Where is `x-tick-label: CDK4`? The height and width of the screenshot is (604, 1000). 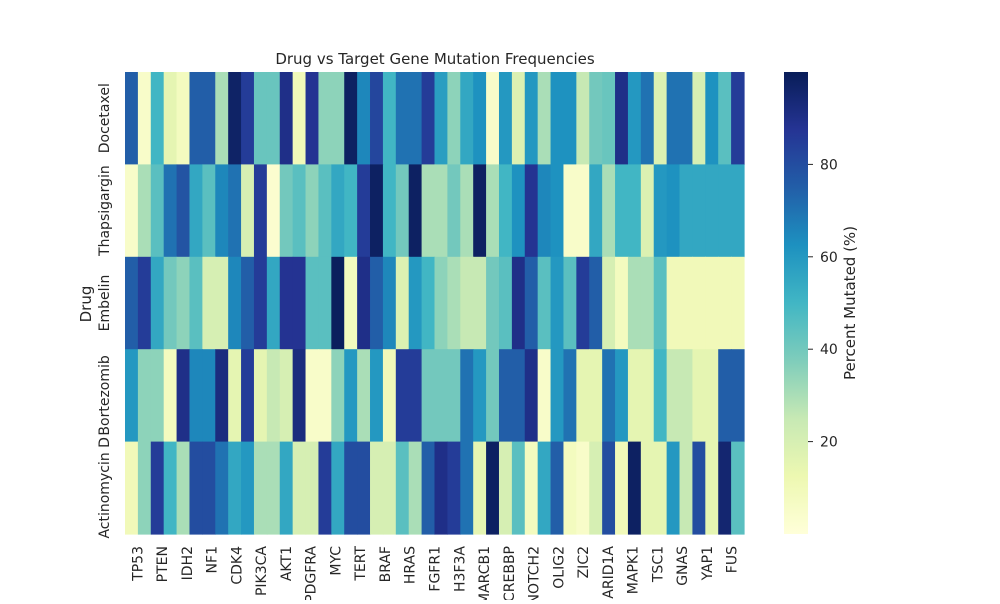
x-tick-label: CDK4 is located at coordinates (237, 565).